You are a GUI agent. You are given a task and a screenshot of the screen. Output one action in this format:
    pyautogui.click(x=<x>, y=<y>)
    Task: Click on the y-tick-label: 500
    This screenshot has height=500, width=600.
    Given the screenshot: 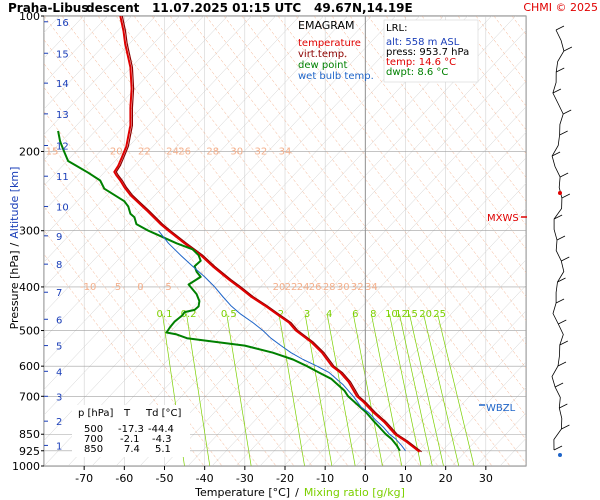 What is the action you would take?
    pyautogui.click(x=29, y=331)
    